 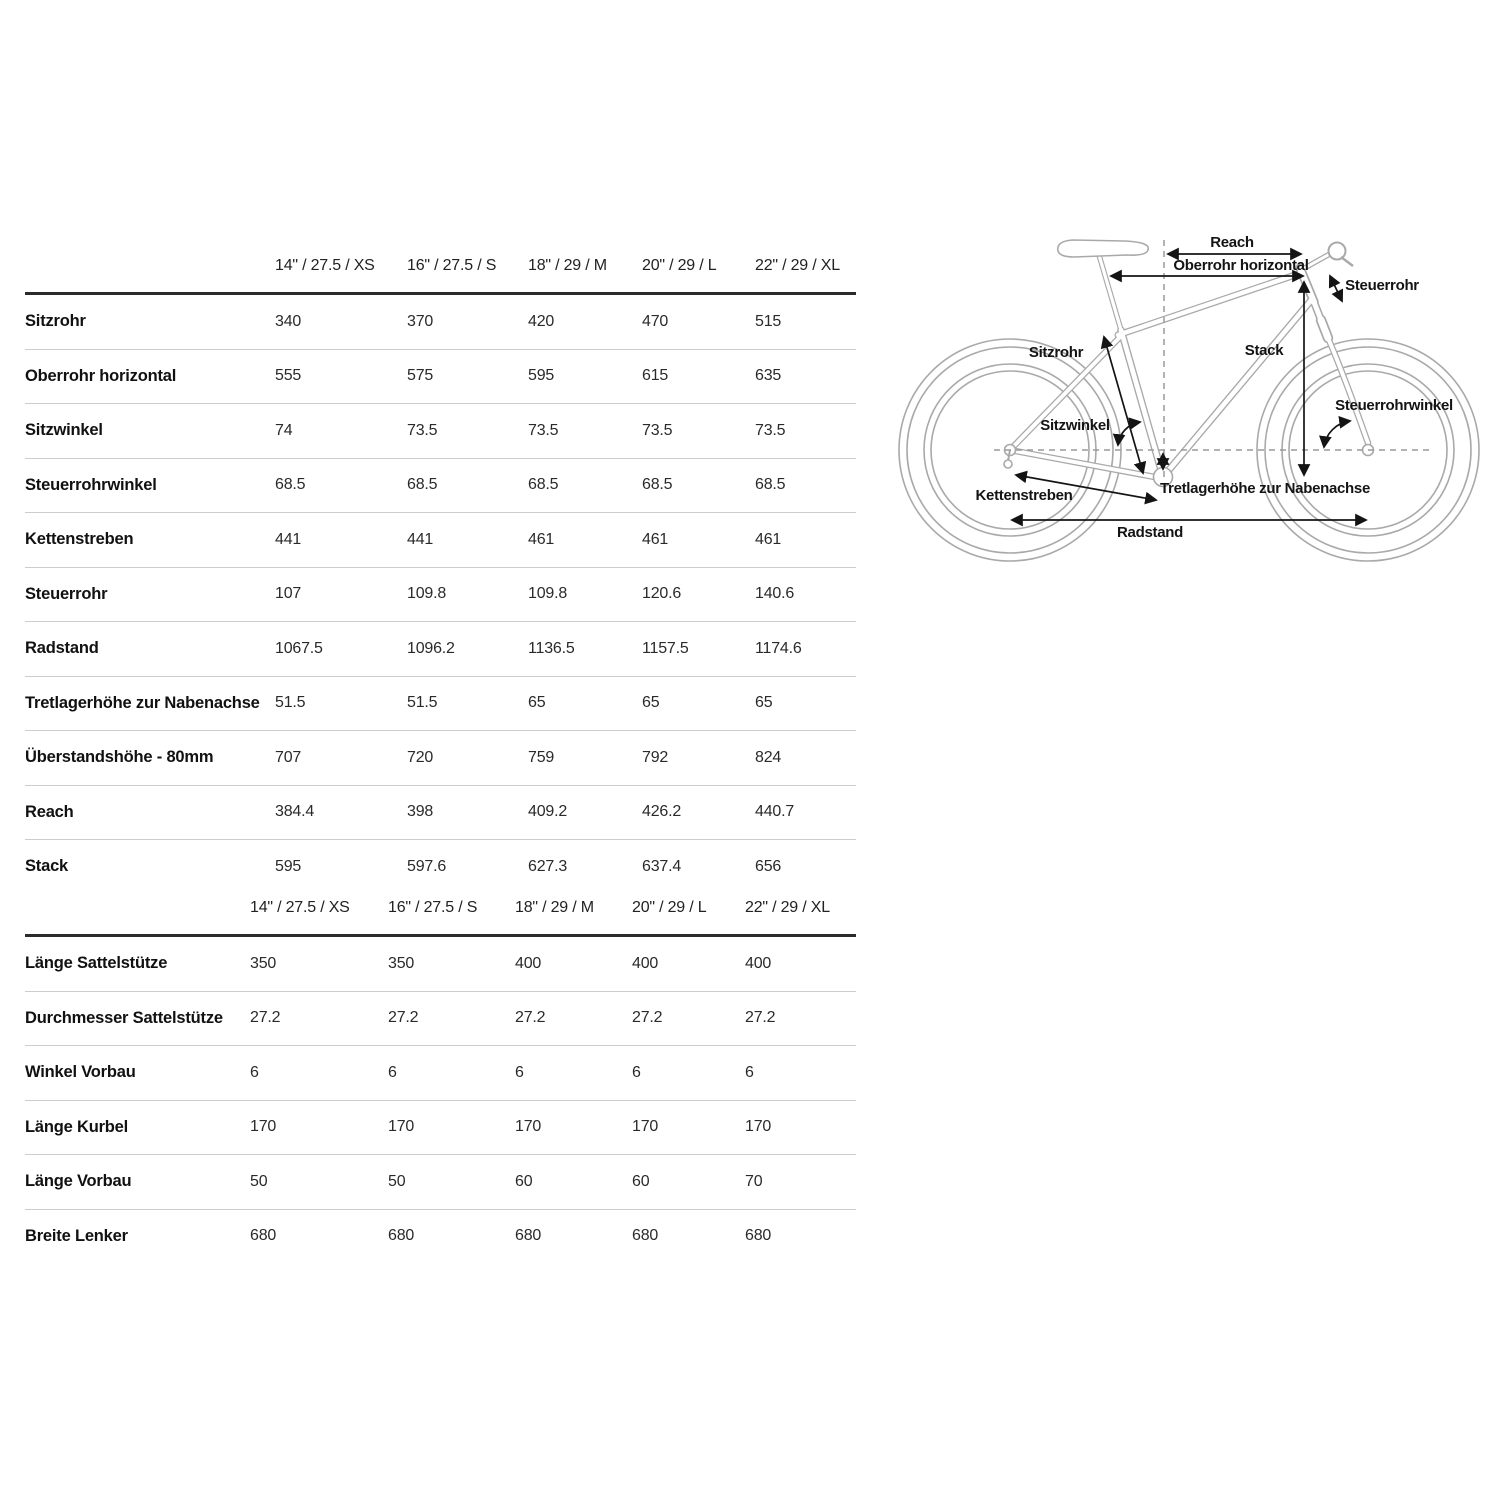 What do you see at coordinates (55, 321) in the screenshot?
I see `row-label: Sitzrohr` at bounding box center [55, 321].